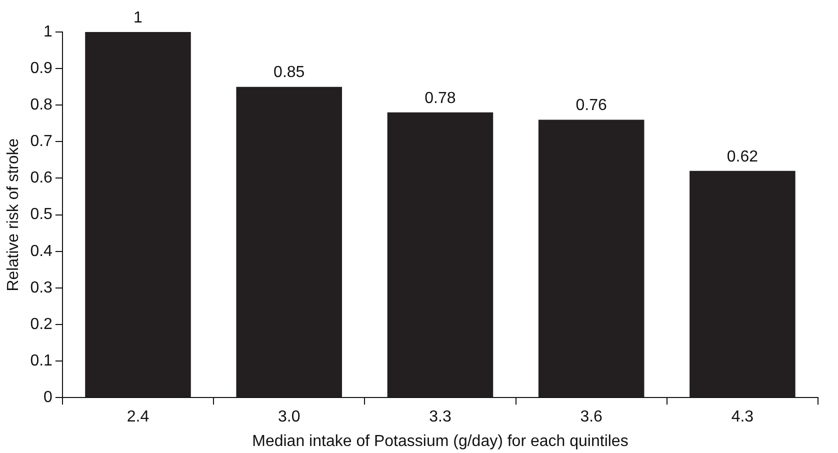  I want to click on x-tick-label: 3.6, so click(591, 417).